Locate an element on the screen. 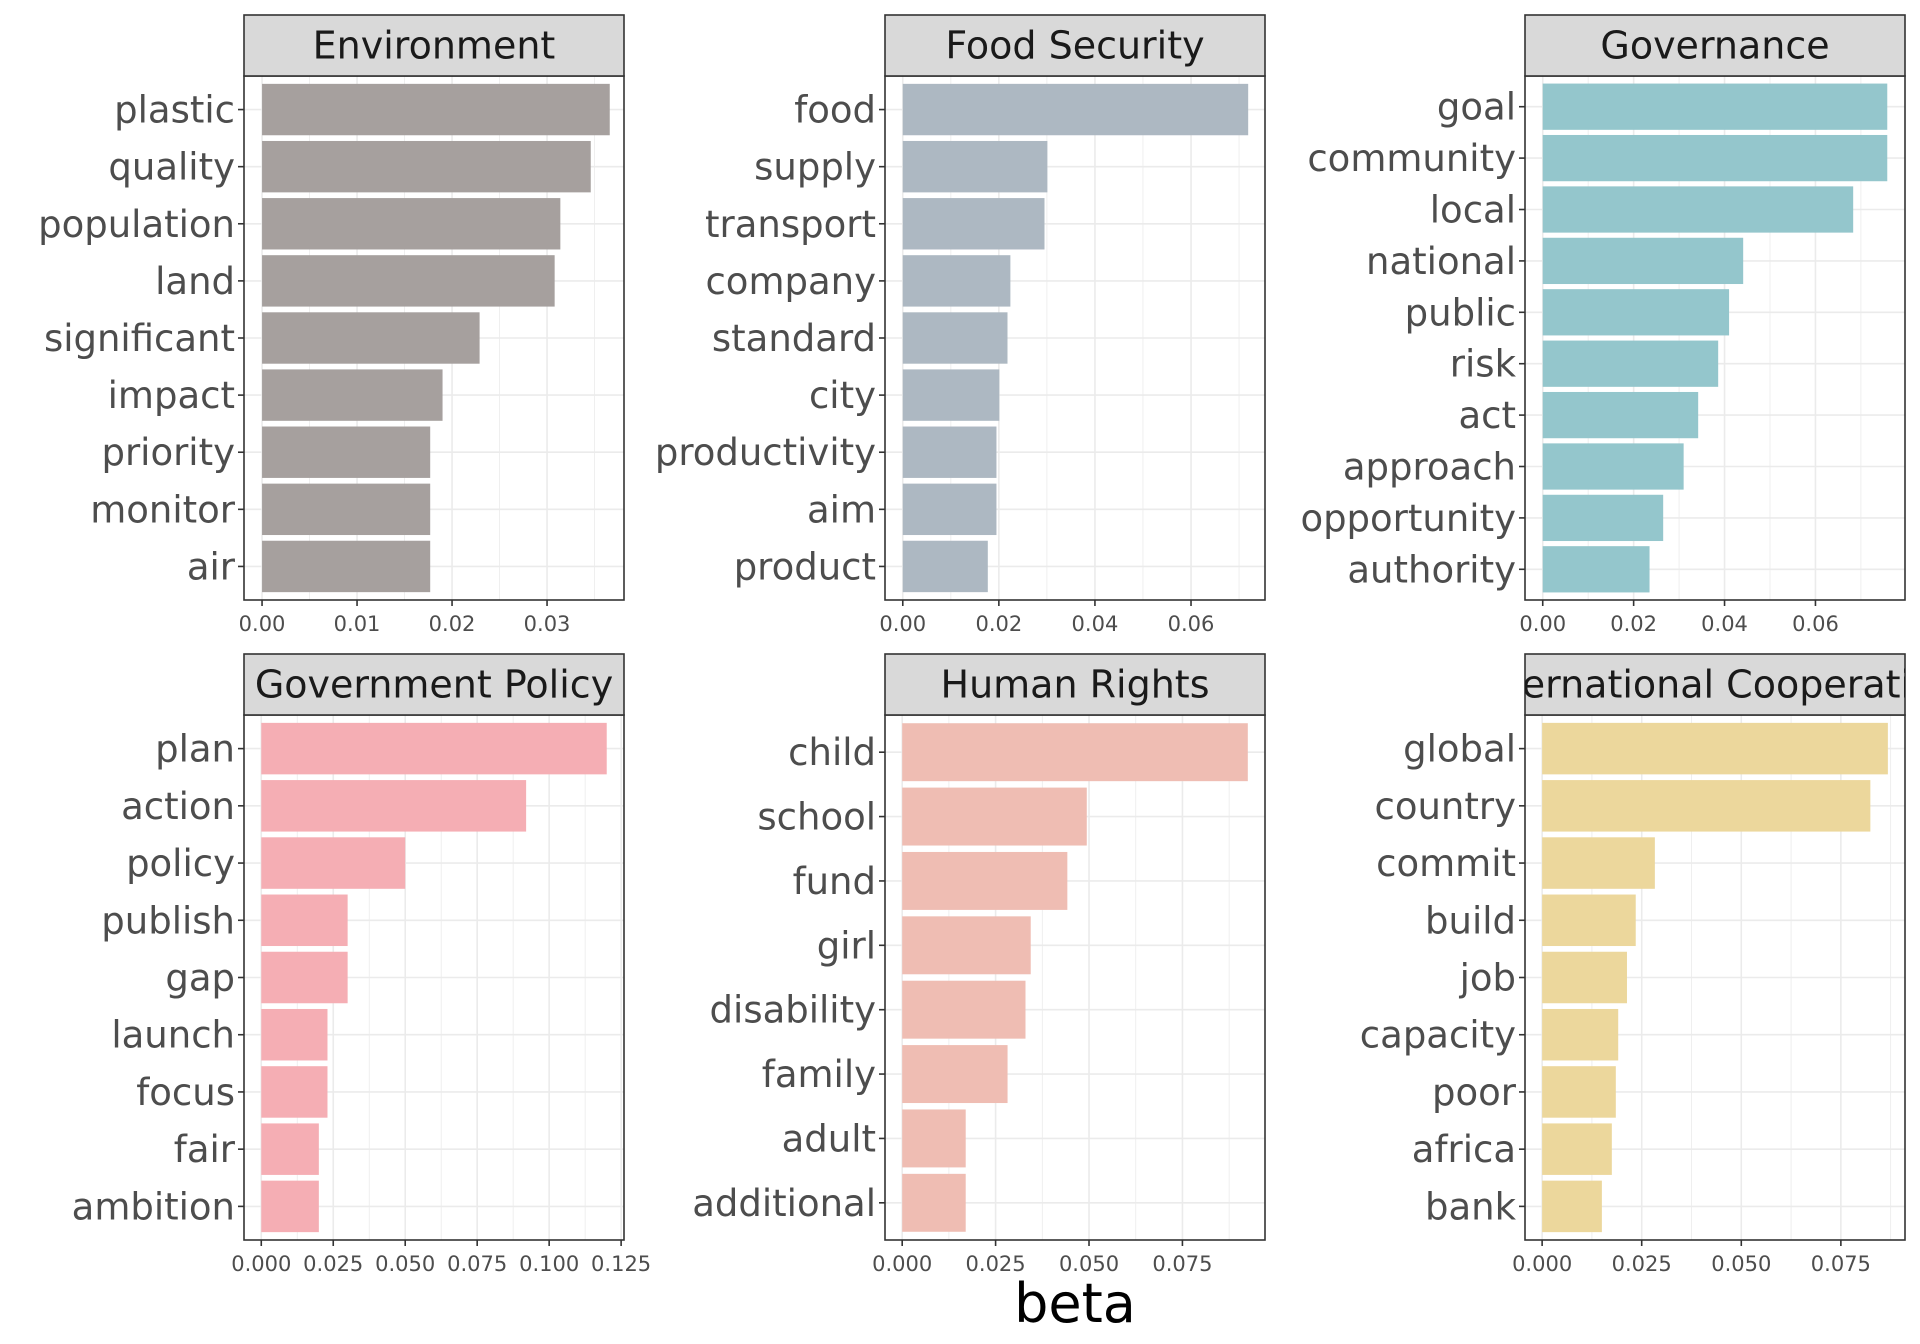 The width and height of the screenshot is (1920, 1344). category-label: population is located at coordinates (136, 224).